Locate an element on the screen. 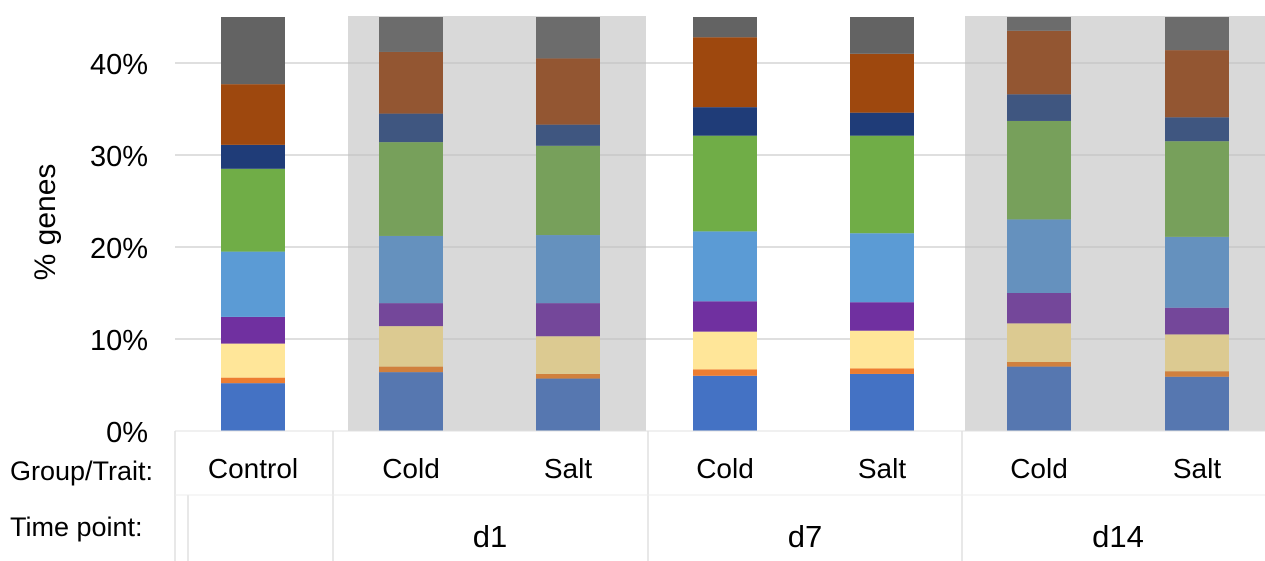 Image resolution: width=1265 pixels, height=561 pixels. y-tick-label: 20% is located at coordinates (119, 249).